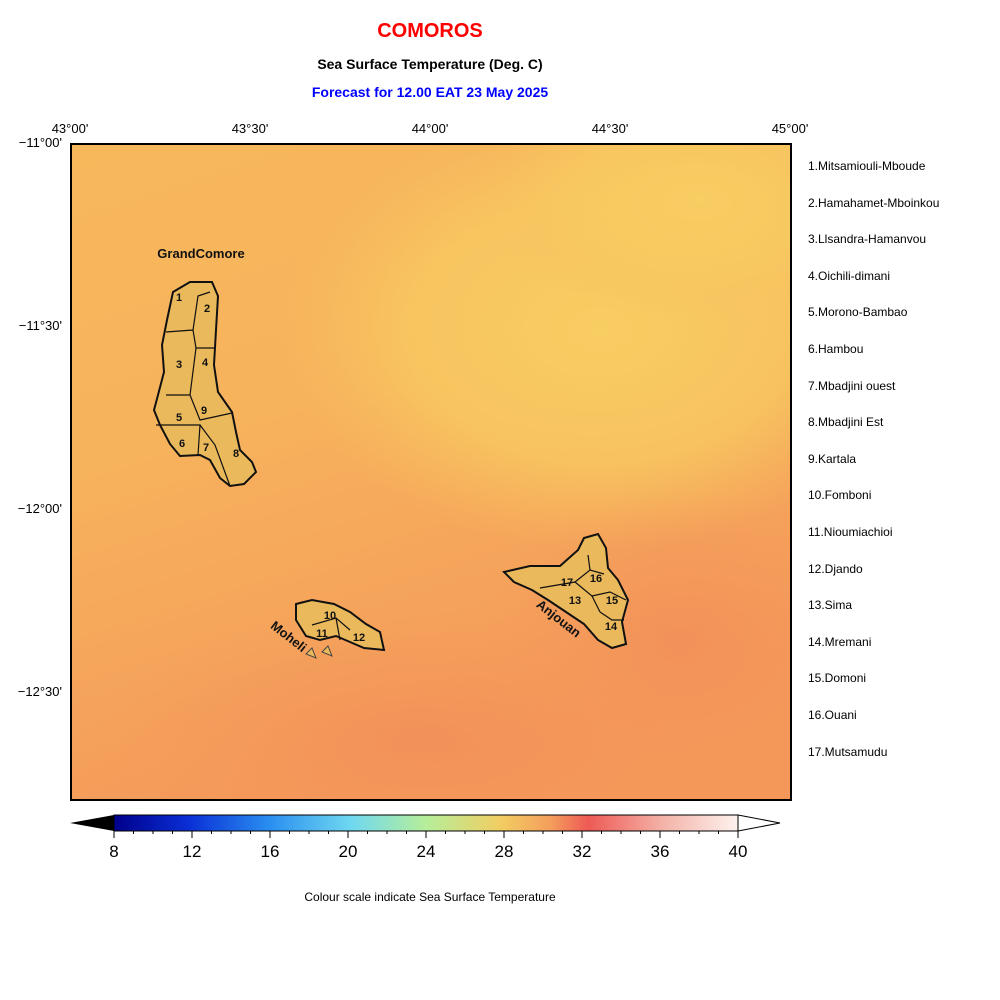 This screenshot has height=1000, width=1000. Describe the element at coordinates (430, 64) in the screenshot. I see `map-subtitle: Sea Surface Temperature (Deg. C)` at that location.